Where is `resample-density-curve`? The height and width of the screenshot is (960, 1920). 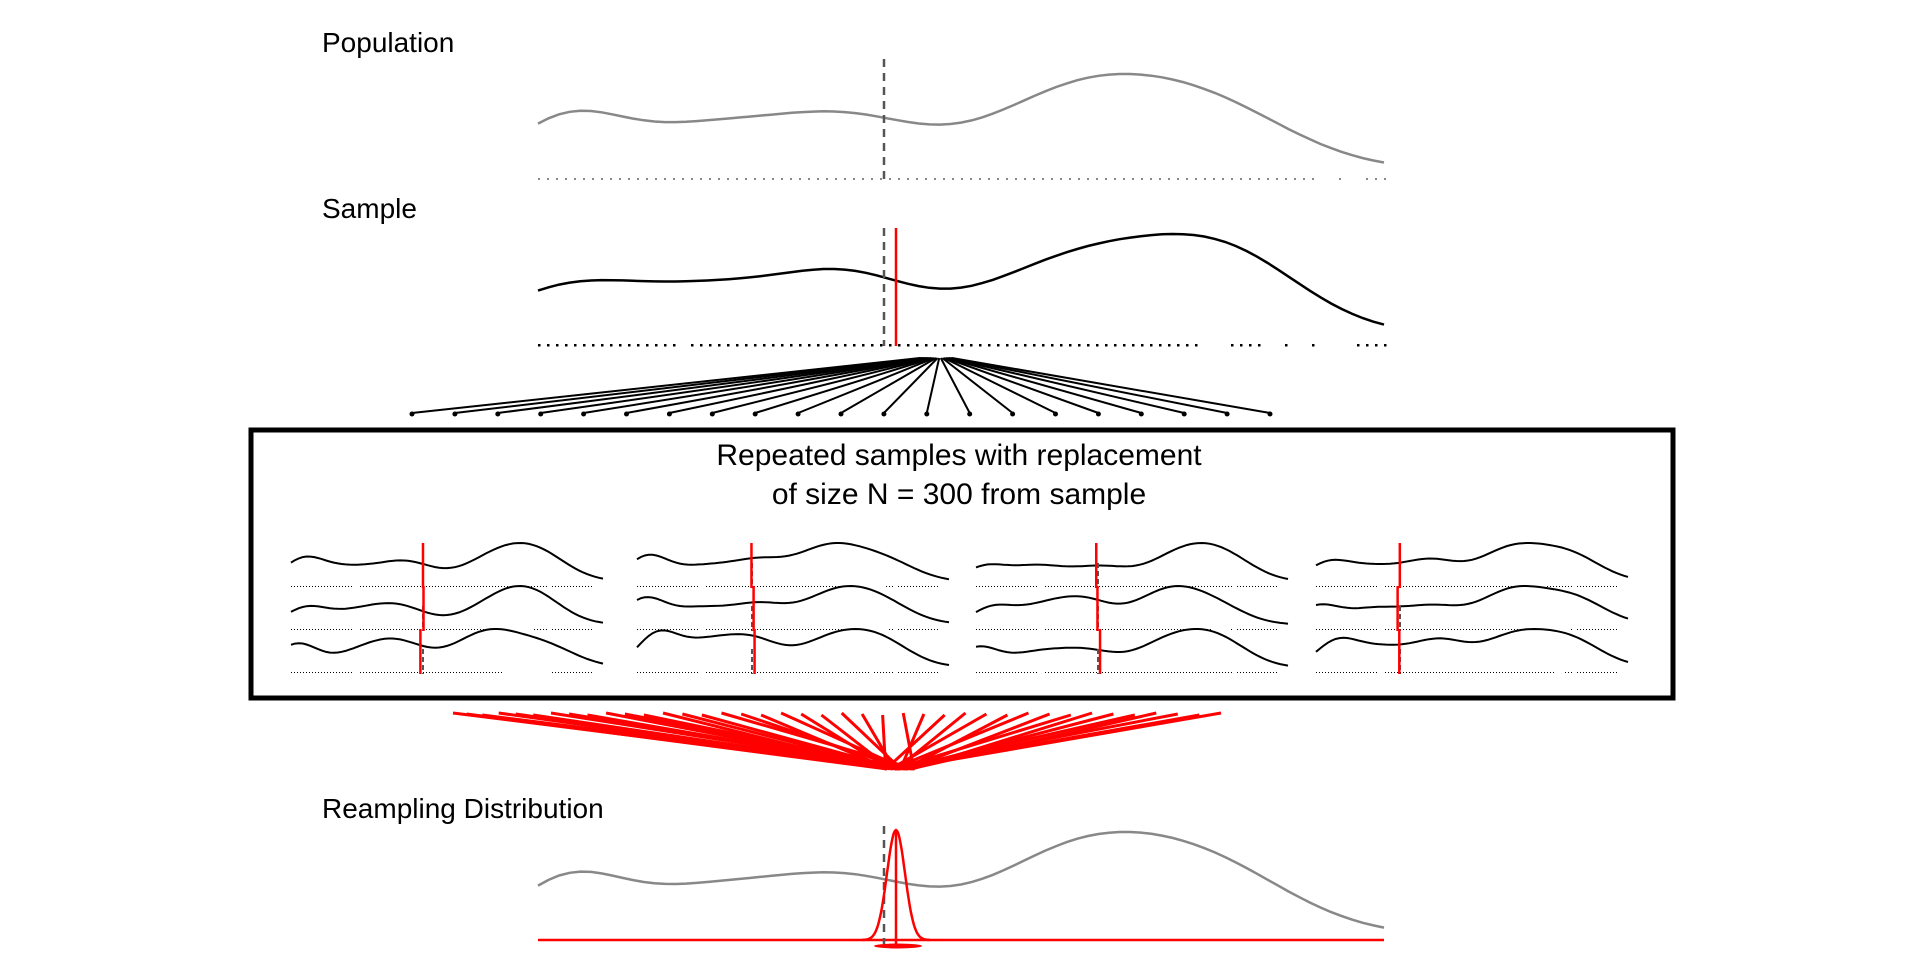
resample-density-curve is located at coordinates (793, 646).